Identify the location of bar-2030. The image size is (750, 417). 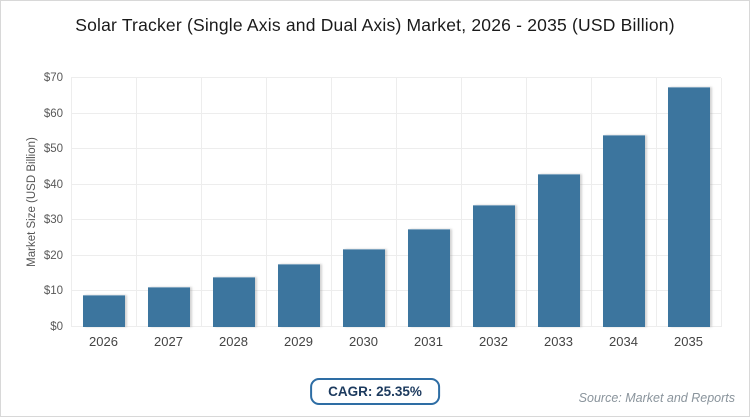
(363, 287).